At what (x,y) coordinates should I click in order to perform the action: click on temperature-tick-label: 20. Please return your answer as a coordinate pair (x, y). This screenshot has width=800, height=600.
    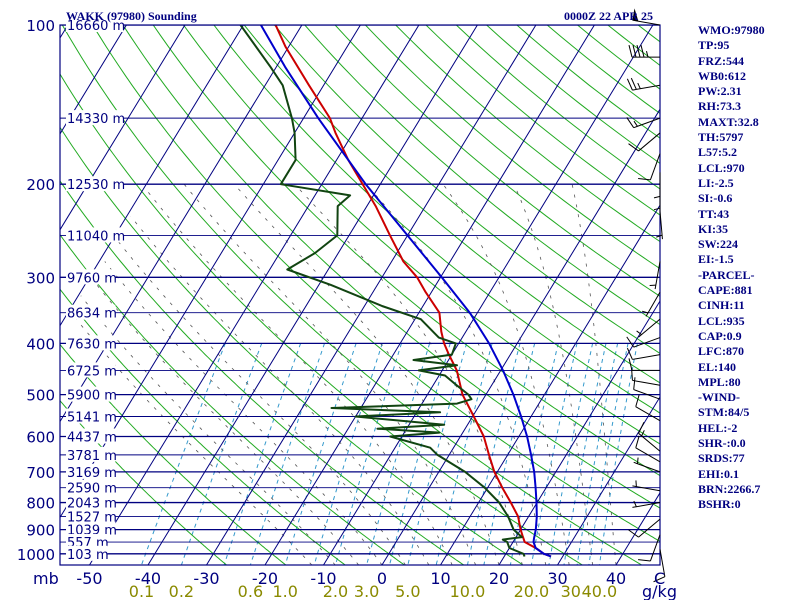
    Looking at the image, I should click on (499, 578).